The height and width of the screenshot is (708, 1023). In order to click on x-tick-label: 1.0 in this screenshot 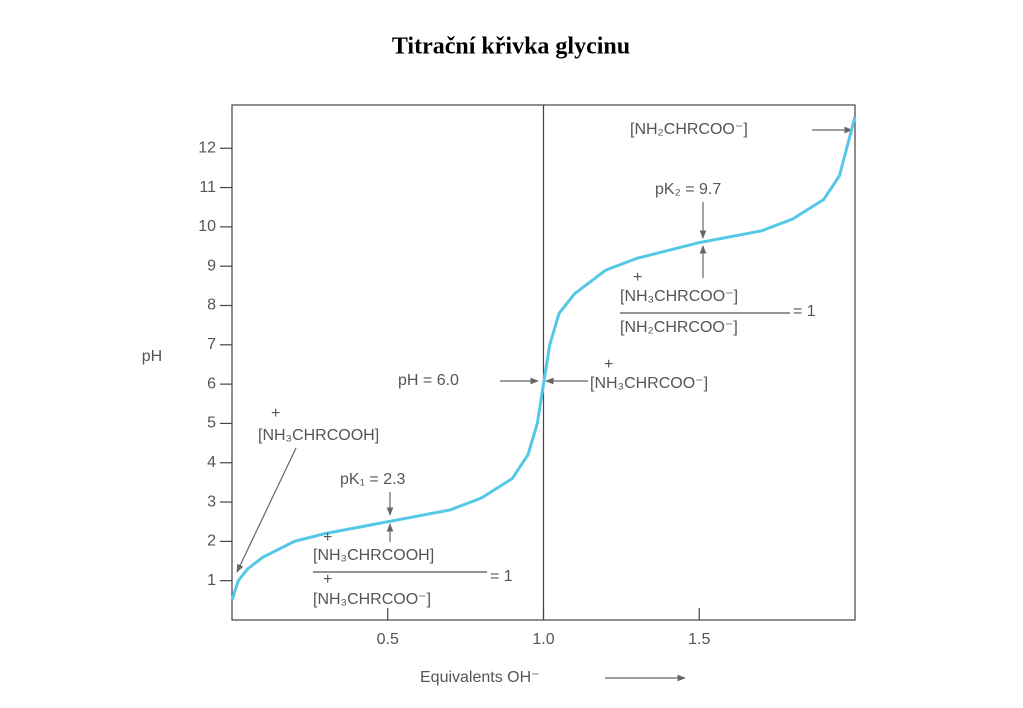, I will do `click(543, 639)`.